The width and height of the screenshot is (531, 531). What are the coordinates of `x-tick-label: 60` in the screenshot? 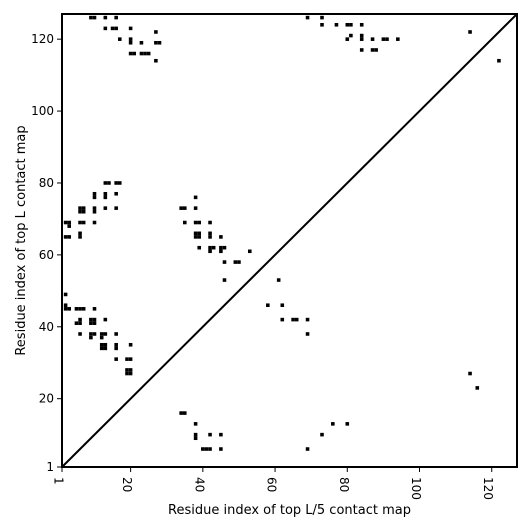 It's located at (272, 484).